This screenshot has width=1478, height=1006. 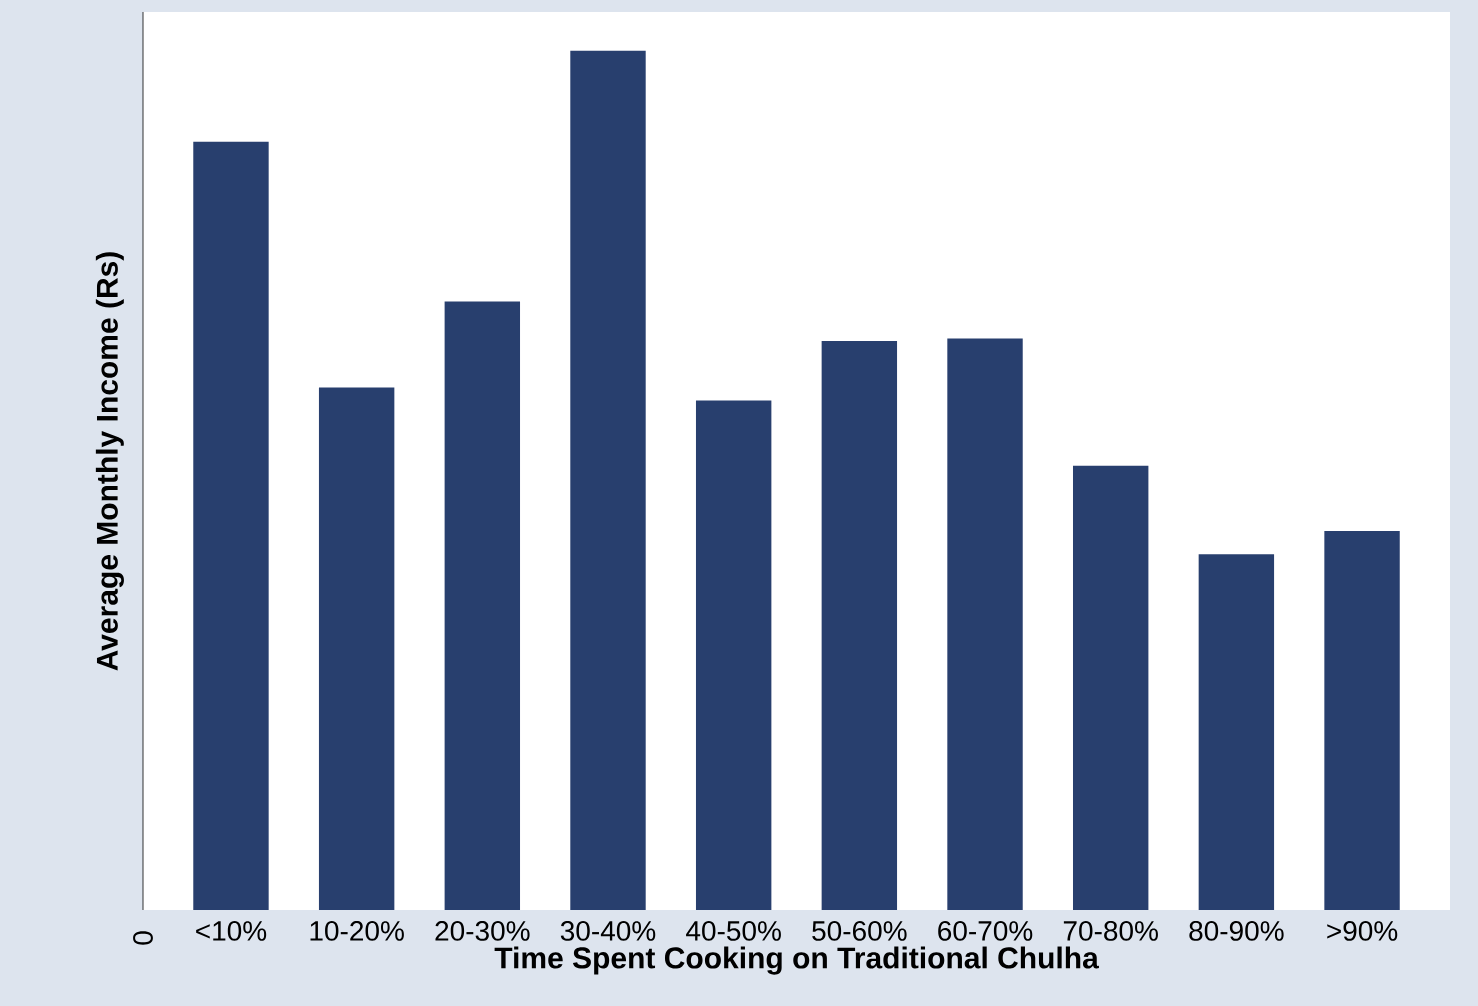 I want to click on x-tick-label: 30-40%, so click(x=608, y=931).